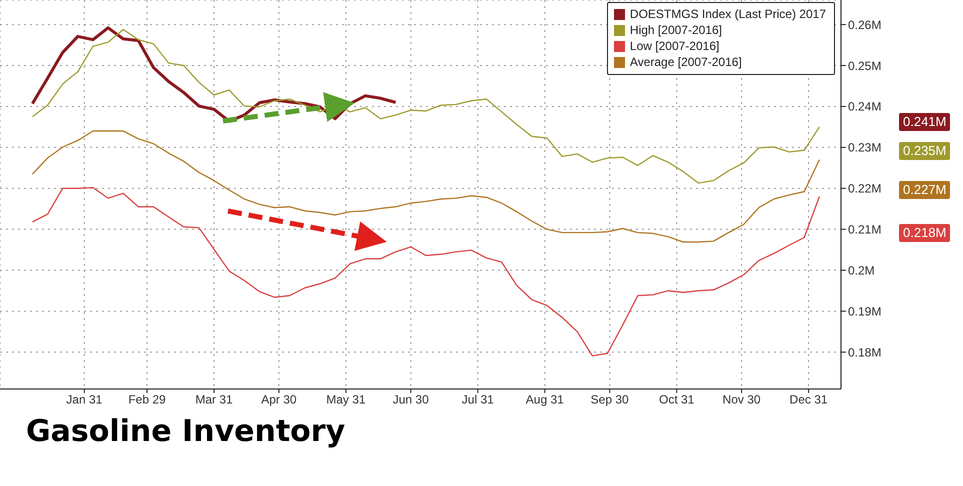  Describe the element at coordinates (924, 151) in the screenshot. I see `text: 0.235M` at that location.